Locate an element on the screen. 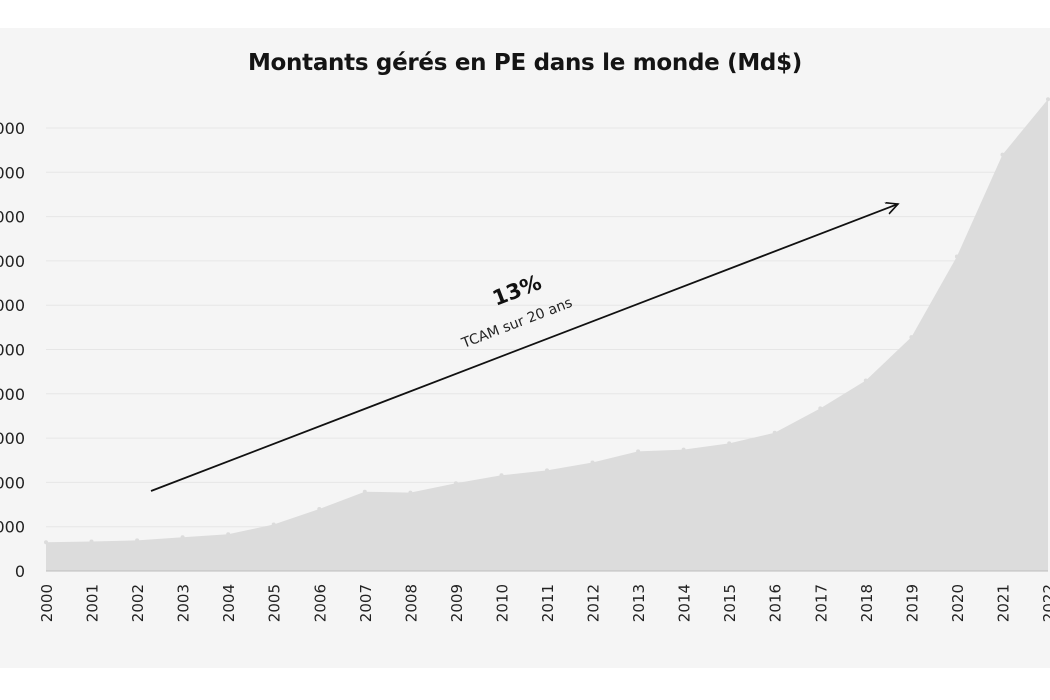 Image resolution: width=1050 pixels, height=700 pixels. x-tick-label: 2016 is located at coordinates (776, 603).